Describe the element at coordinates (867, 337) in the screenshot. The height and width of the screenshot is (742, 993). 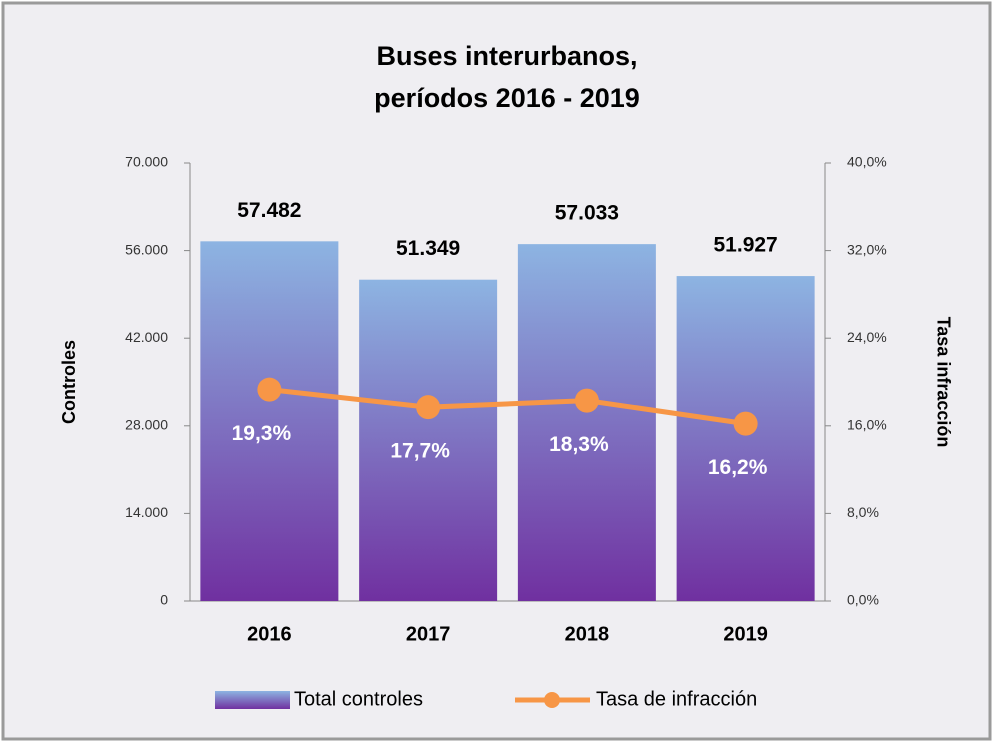
I see `y2-tick-label: 24,0%` at that location.